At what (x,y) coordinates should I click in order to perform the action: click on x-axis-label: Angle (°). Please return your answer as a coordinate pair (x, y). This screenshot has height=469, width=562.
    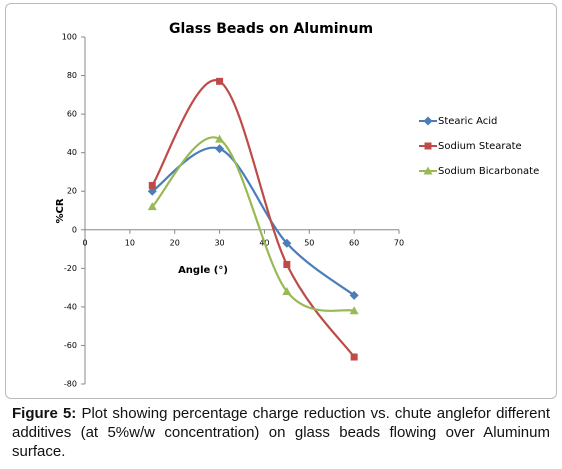
    Looking at the image, I should click on (203, 270).